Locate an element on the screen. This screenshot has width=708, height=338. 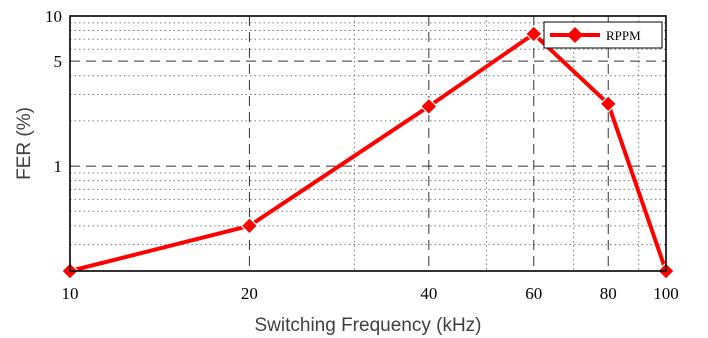
x-tick-label: 80 is located at coordinates (608, 293).